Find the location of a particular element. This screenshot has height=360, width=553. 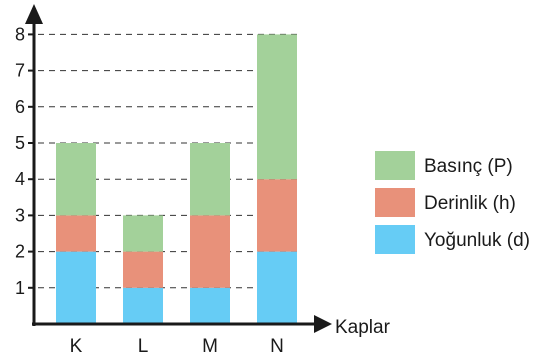

x-categories: K L M N is located at coordinates (177, 346).